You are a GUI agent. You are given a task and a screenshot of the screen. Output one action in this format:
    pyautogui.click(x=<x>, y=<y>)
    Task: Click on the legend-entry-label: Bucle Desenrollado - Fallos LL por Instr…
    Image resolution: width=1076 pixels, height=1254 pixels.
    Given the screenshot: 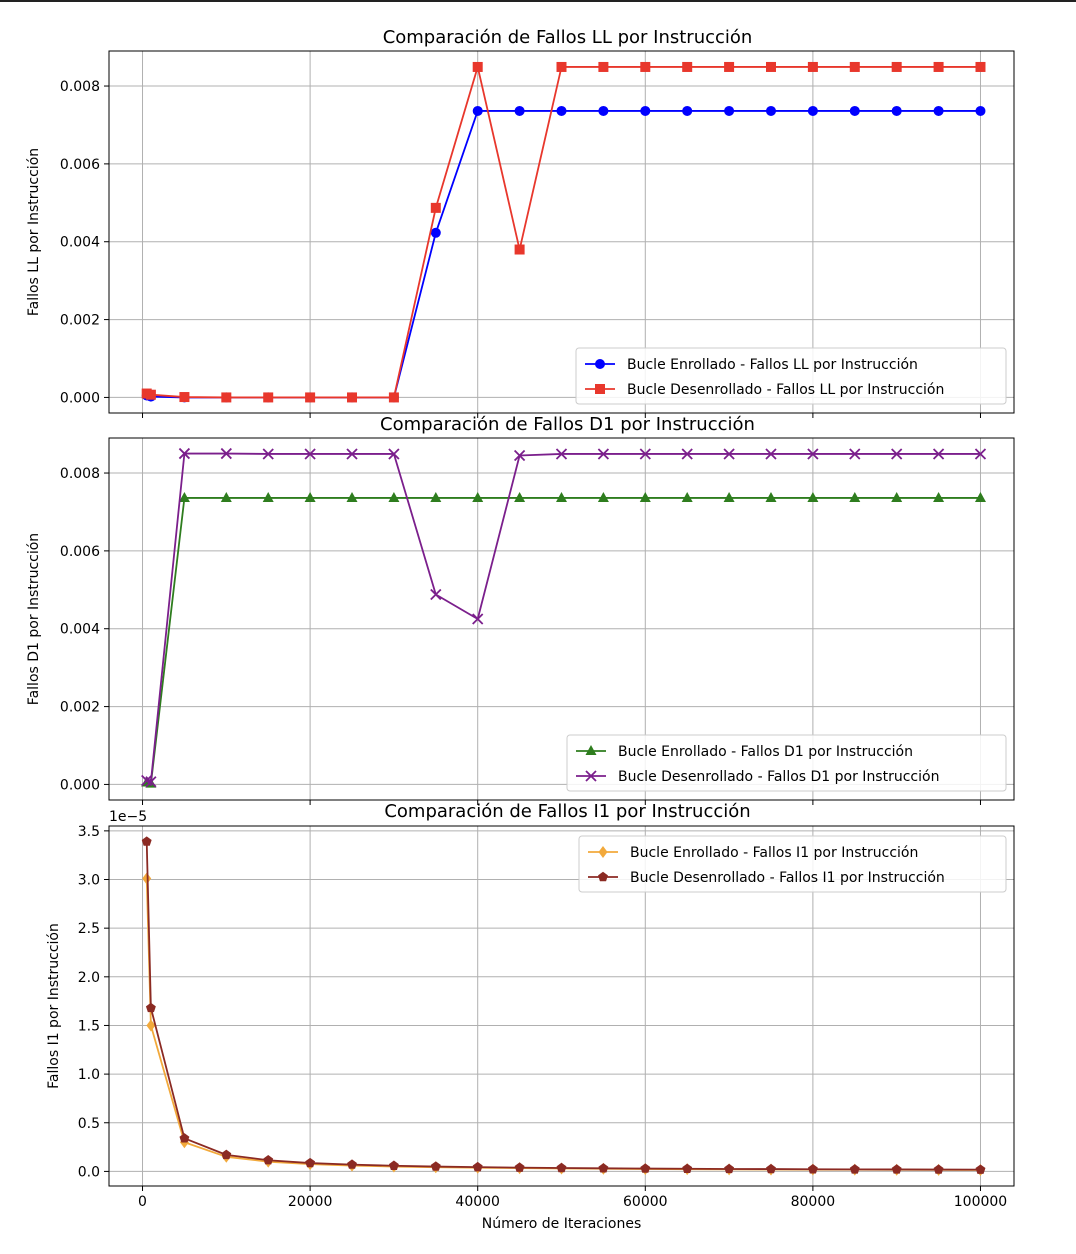 What is the action you would take?
    pyautogui.click(x=785, y=390)
    